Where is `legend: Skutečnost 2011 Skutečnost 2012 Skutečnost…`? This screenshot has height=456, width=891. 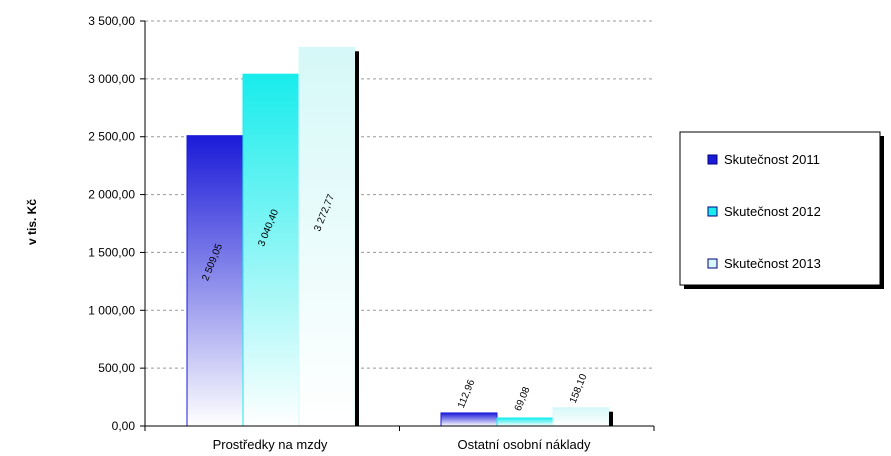 legend: Skutečnost 2011 Skutečnost 2012 Skutečnost… is located at coordinates (781, 210).